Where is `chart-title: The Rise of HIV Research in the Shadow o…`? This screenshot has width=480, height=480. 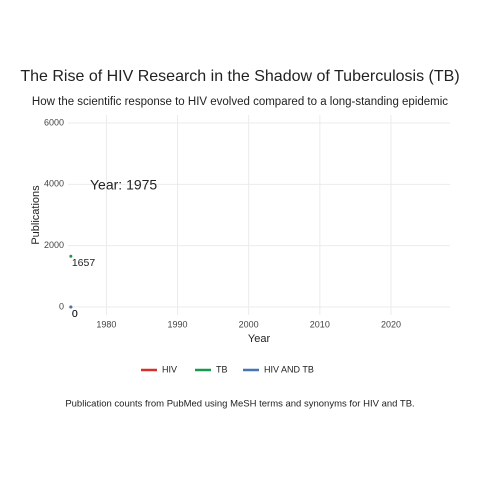 chart-title: The Rise of HIV Research in the Shadow o… is located at coordinates (239, 76).